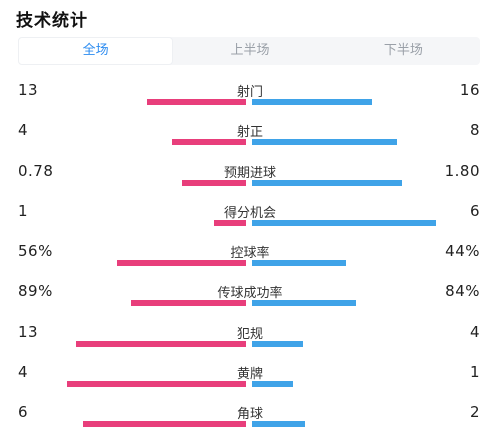 Image resolution: width=500 pixels, height=441 pixels. Describe the element at coordinates (250, 294) in the screenshot. I see `stat-label: 传球成功率` at that location.